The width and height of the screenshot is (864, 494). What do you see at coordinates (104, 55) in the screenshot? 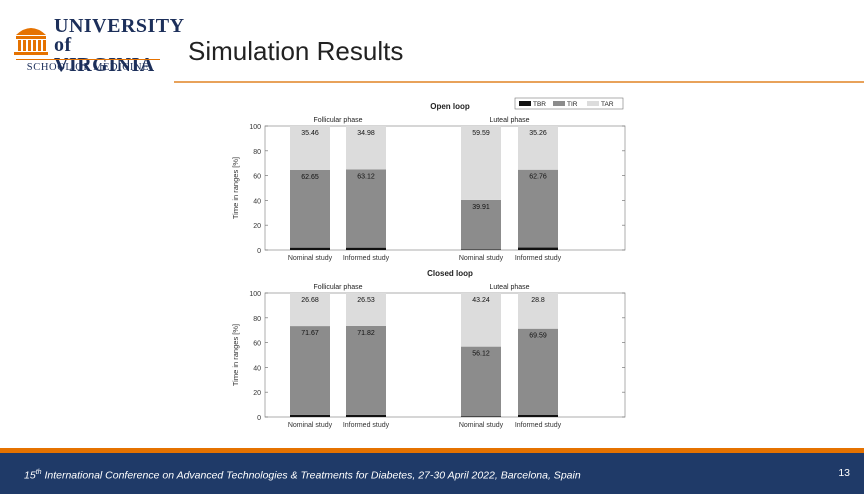
I see `logo-virginia-text: of VIRGINIA` at bounding box center [104, 55].